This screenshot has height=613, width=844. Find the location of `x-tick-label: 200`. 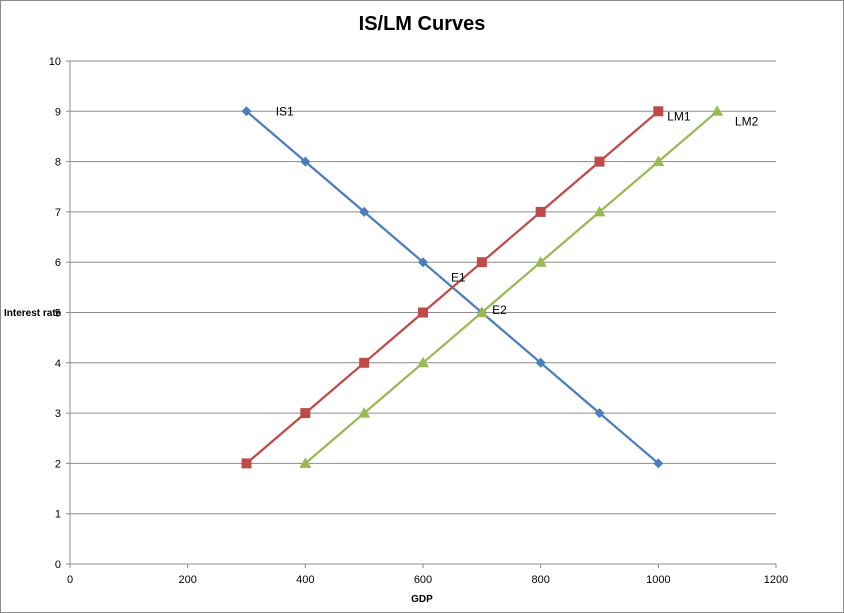

x-tick-label: 200 is located at coordinates (187, 580).